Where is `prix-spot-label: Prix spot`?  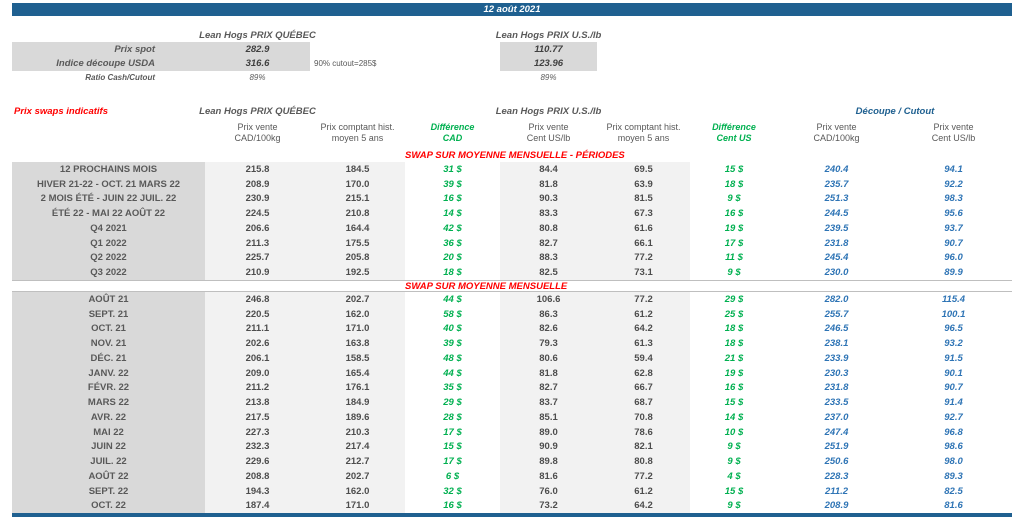 prix-spot-label: Prix spot is located at coordinates (108, 49).